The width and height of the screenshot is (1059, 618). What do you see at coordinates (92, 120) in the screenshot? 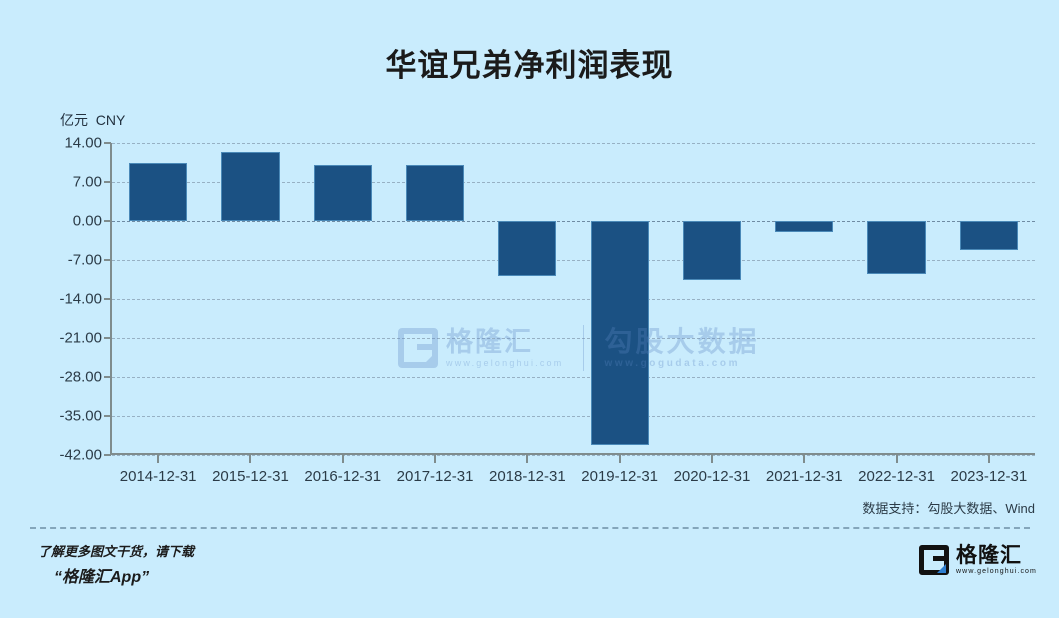
I see `y-axis-unit-label: 亿元 CNY` at bounding box center [92, 120].